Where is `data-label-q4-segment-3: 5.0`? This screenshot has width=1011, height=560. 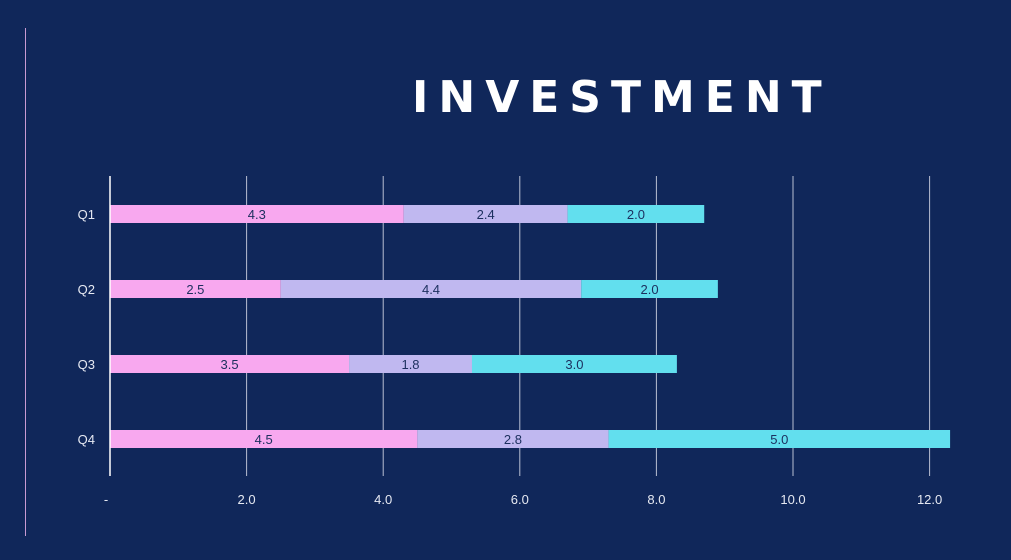 data-label-q4-segment-3: 5.0 is located at coordinates (779, 439).